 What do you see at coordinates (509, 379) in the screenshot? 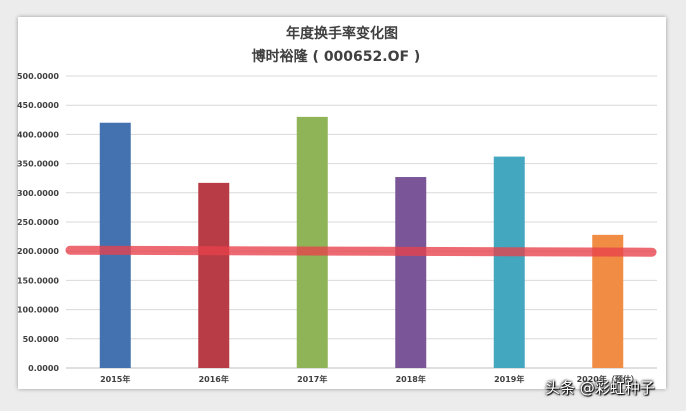
I see `x-tick-label: 2019年` at bounding box center [509, 379].